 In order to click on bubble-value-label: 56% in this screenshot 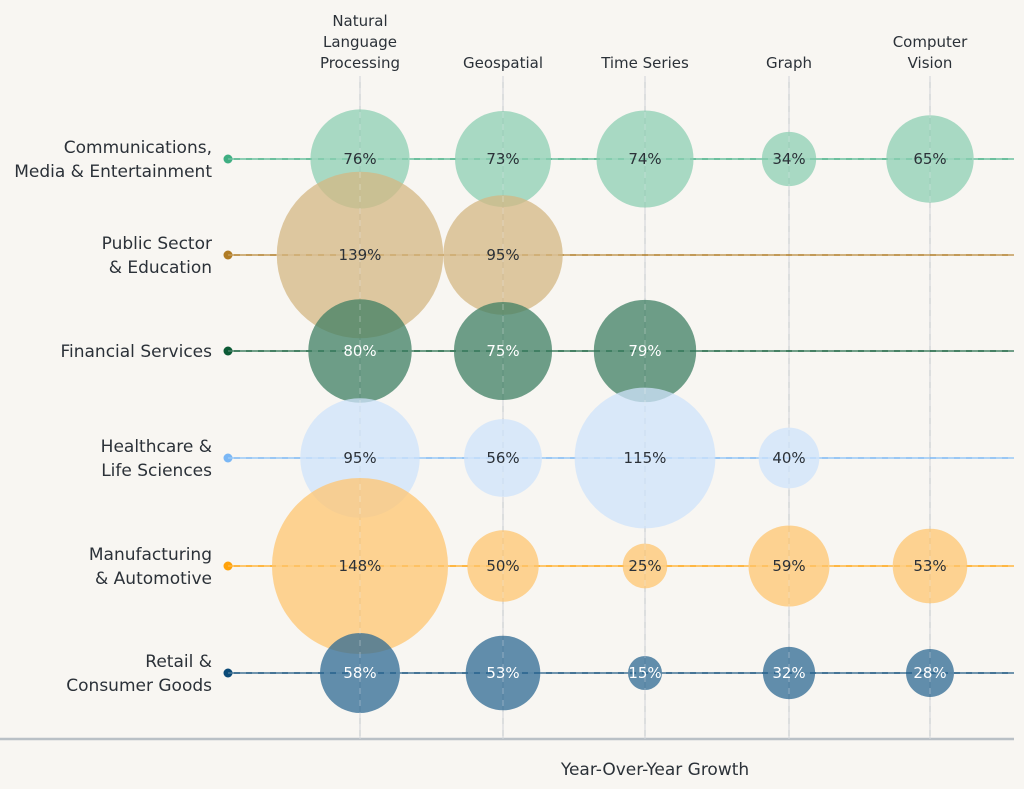, I will do `click(502, 458)`.